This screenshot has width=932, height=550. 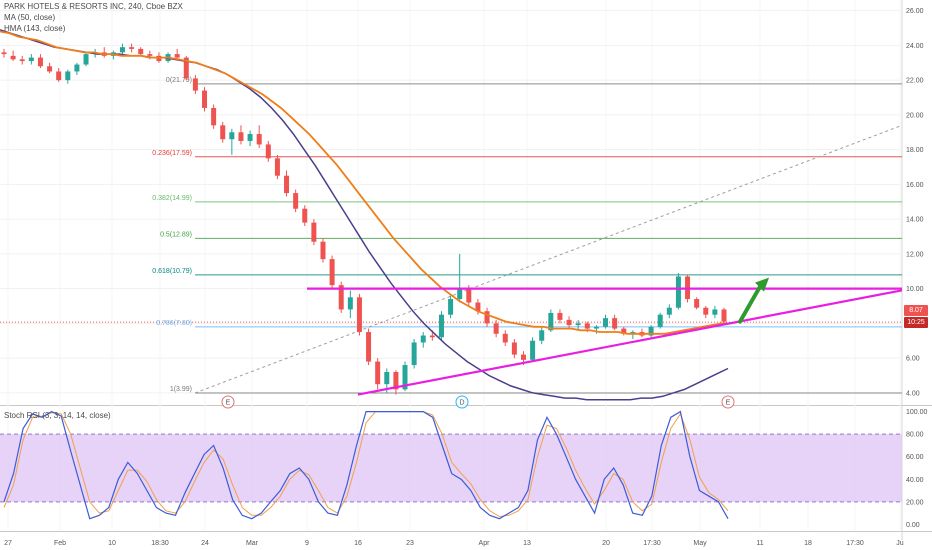 I want to click on time-tick-label: Apr, so click(x=485, y=543).